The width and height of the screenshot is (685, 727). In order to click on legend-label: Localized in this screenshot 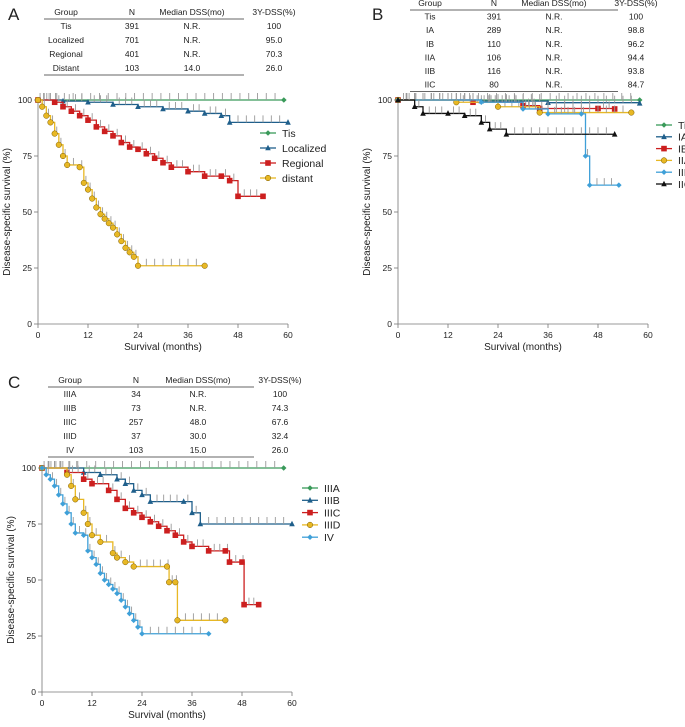, I will do `click(304, 149)`.